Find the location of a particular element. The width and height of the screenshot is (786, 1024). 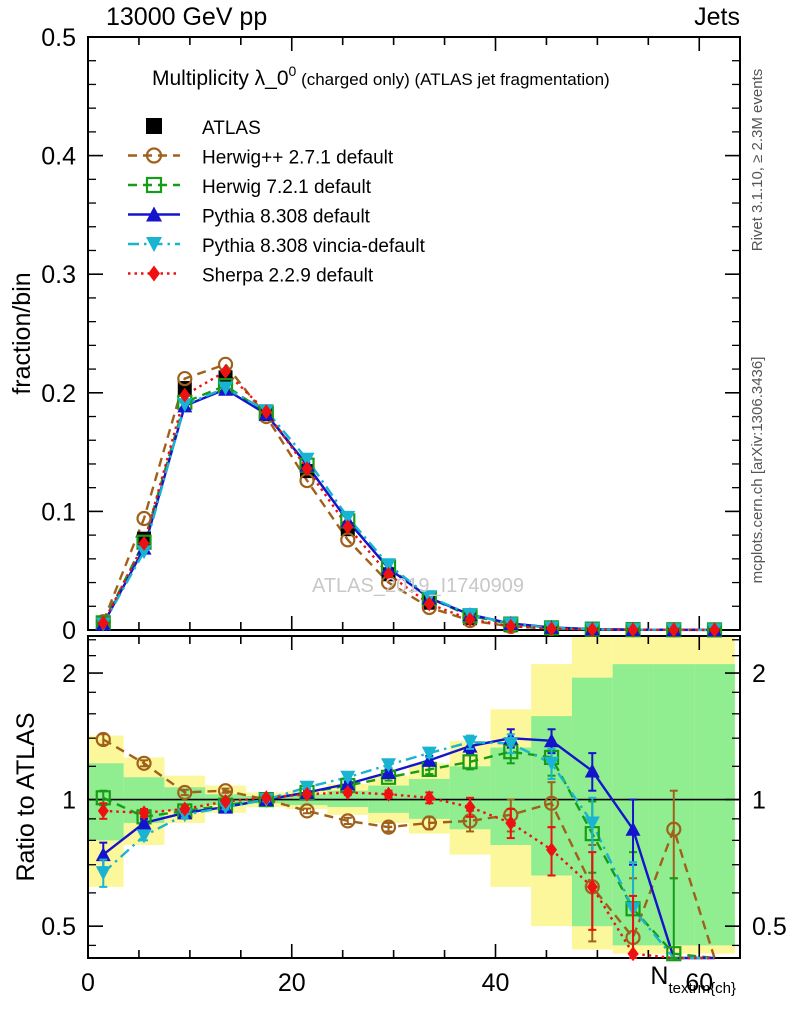

ratio-series-line is located at coordinates (409, 875).